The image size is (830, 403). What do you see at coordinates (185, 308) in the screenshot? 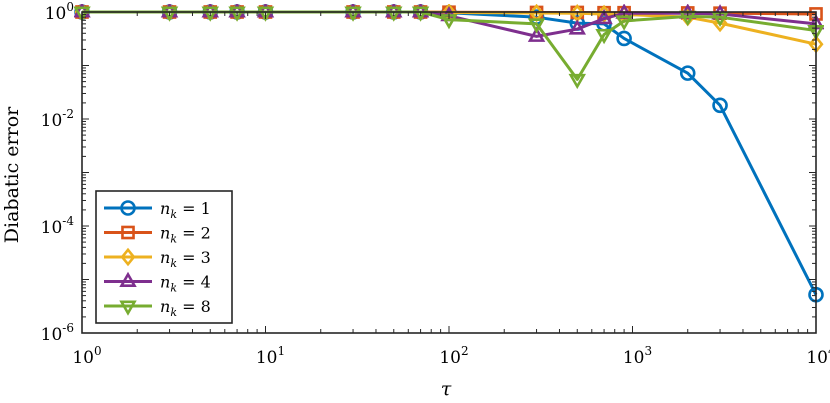
I see `legend-label: nk = 8` at bounding box center [185, 308].